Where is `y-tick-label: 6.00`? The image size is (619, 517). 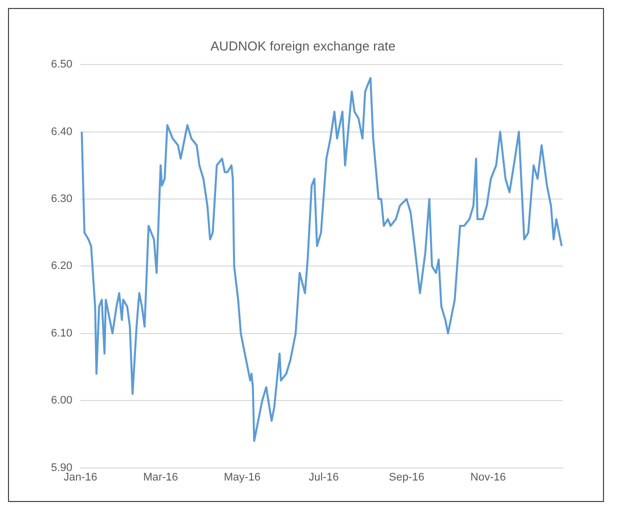
y-tick-label: 6.00 is located at coordinates (61, 400).